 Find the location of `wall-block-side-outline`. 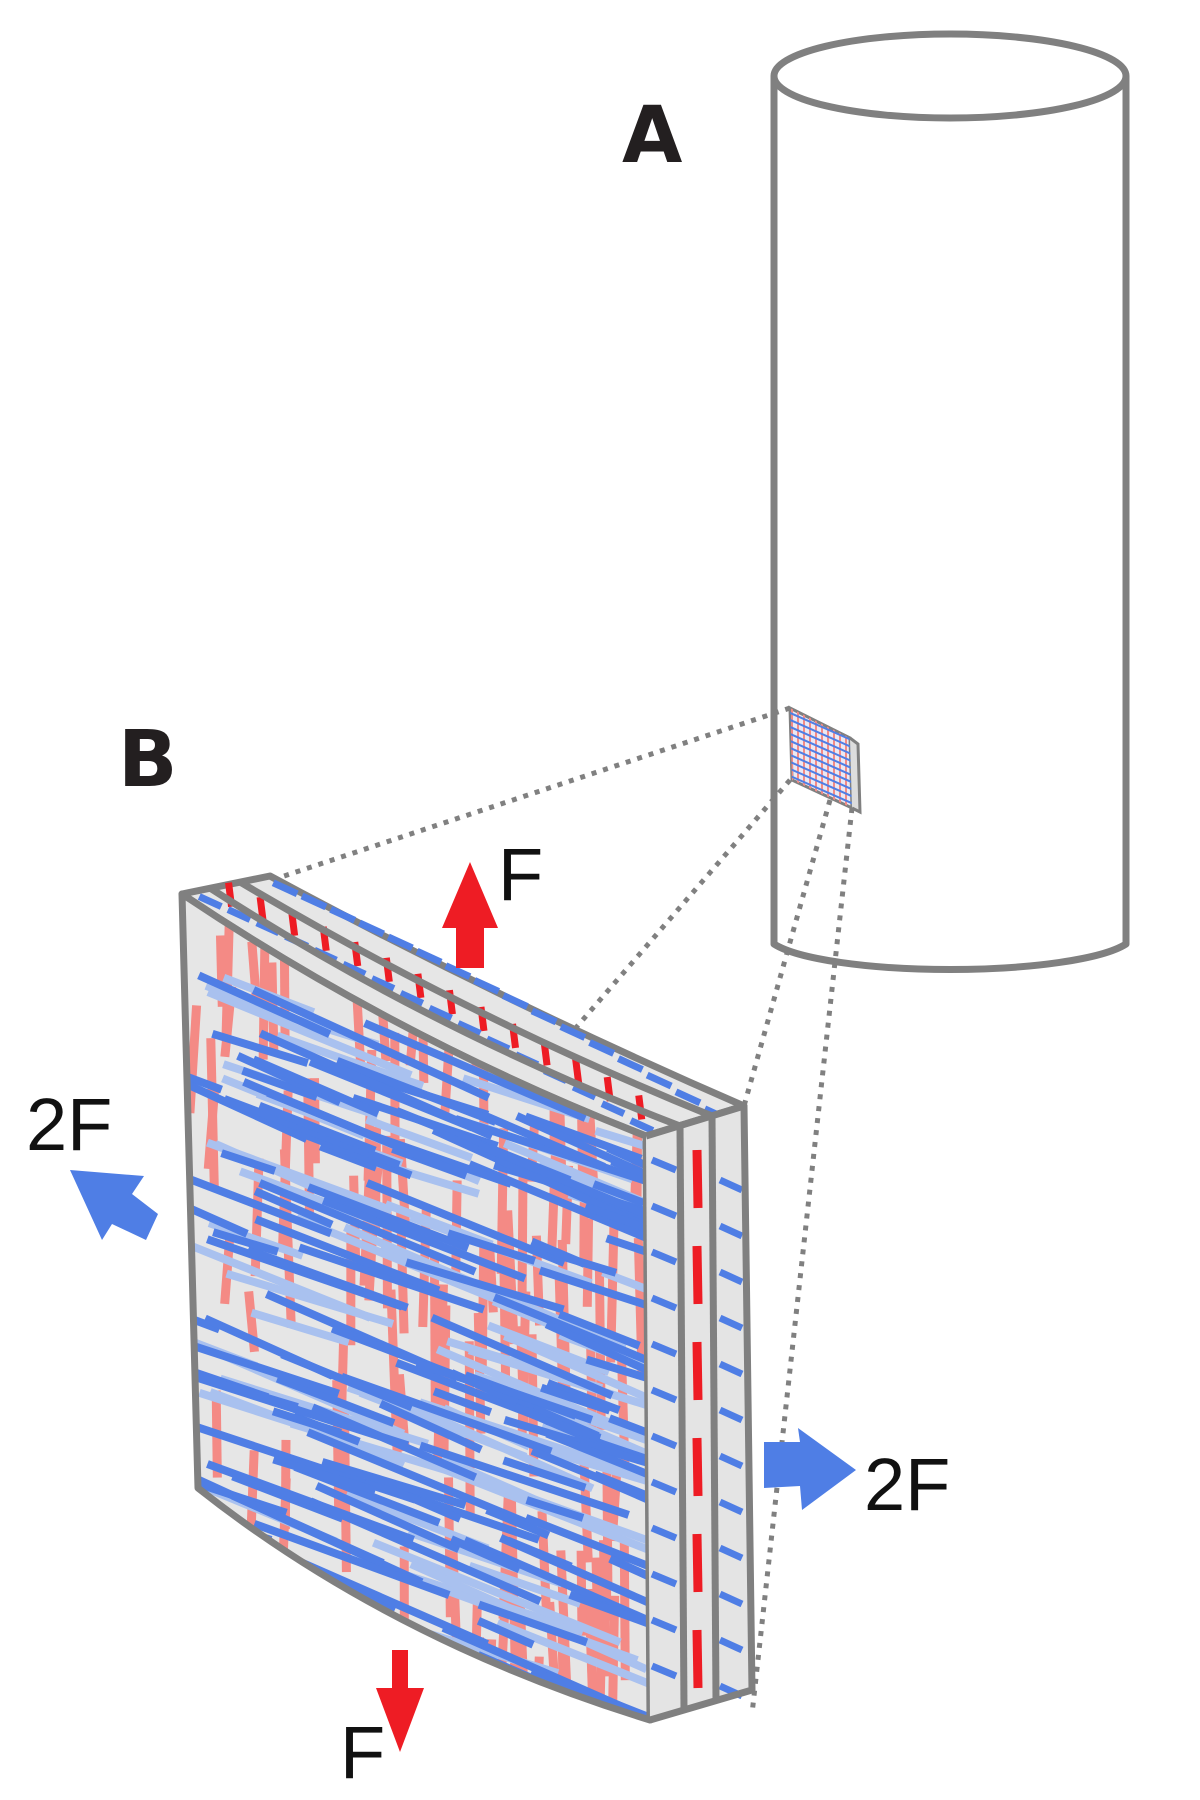

wall-block-side-outline is located at coordinates (700, 1413).